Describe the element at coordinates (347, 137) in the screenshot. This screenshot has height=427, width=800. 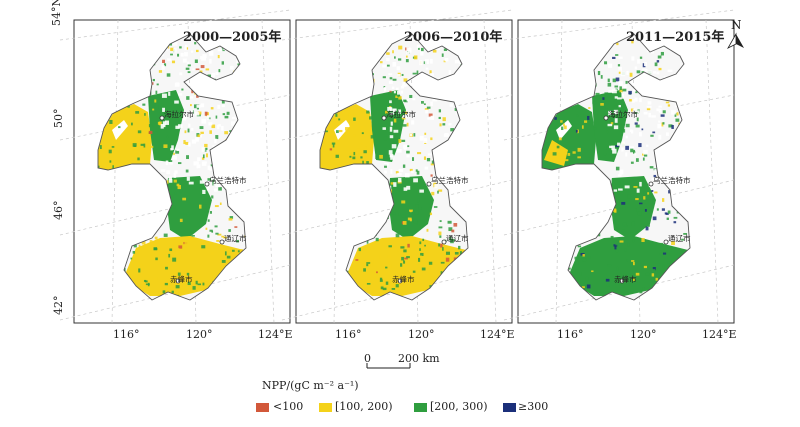
I see `west-grassland-patch` at that location.